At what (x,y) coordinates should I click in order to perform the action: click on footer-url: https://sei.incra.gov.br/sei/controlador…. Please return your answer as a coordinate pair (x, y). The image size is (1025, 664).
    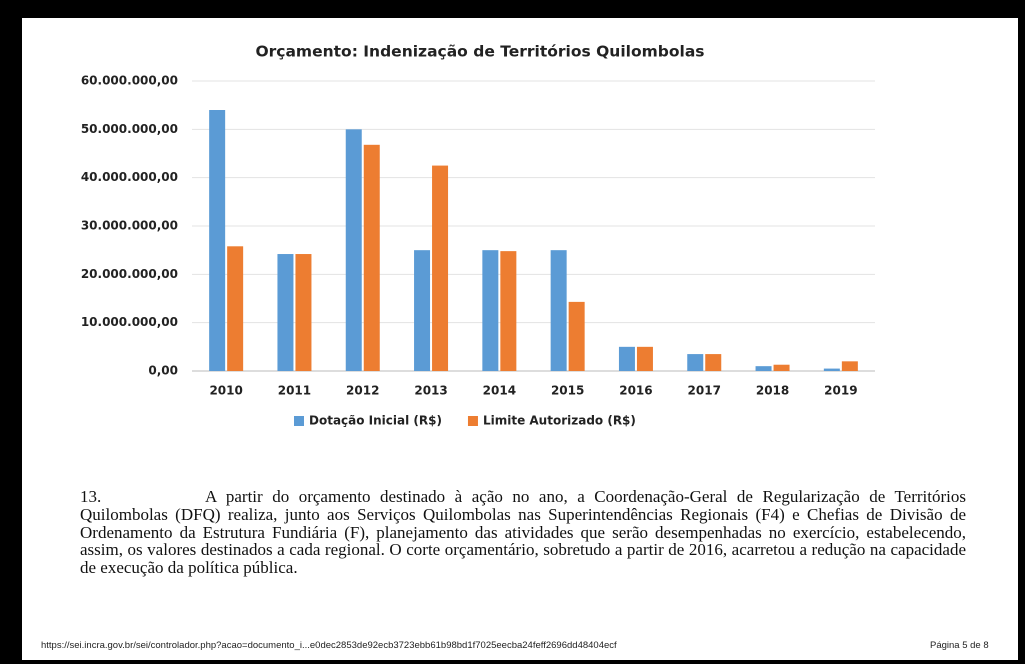
    Looking at the image, I should click on (329, 645).